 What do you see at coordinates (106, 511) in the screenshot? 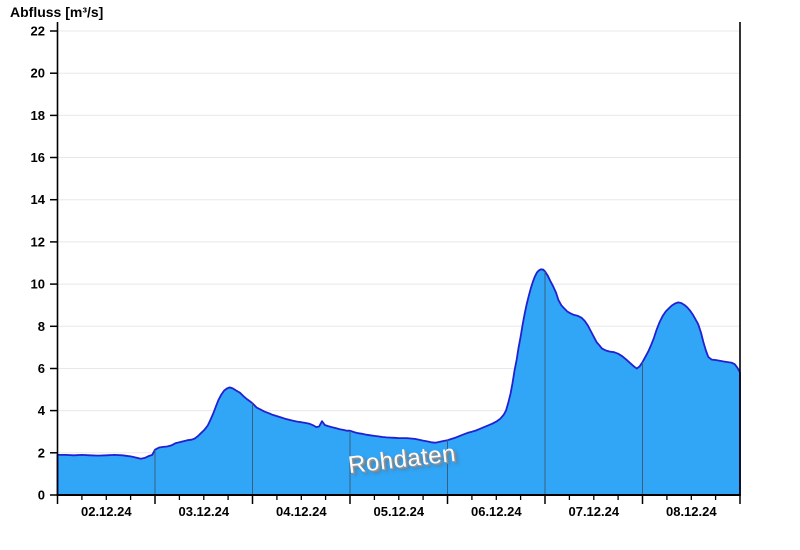
I see `x-tick-label: 02.12.24` at bounding box center [106, 511].